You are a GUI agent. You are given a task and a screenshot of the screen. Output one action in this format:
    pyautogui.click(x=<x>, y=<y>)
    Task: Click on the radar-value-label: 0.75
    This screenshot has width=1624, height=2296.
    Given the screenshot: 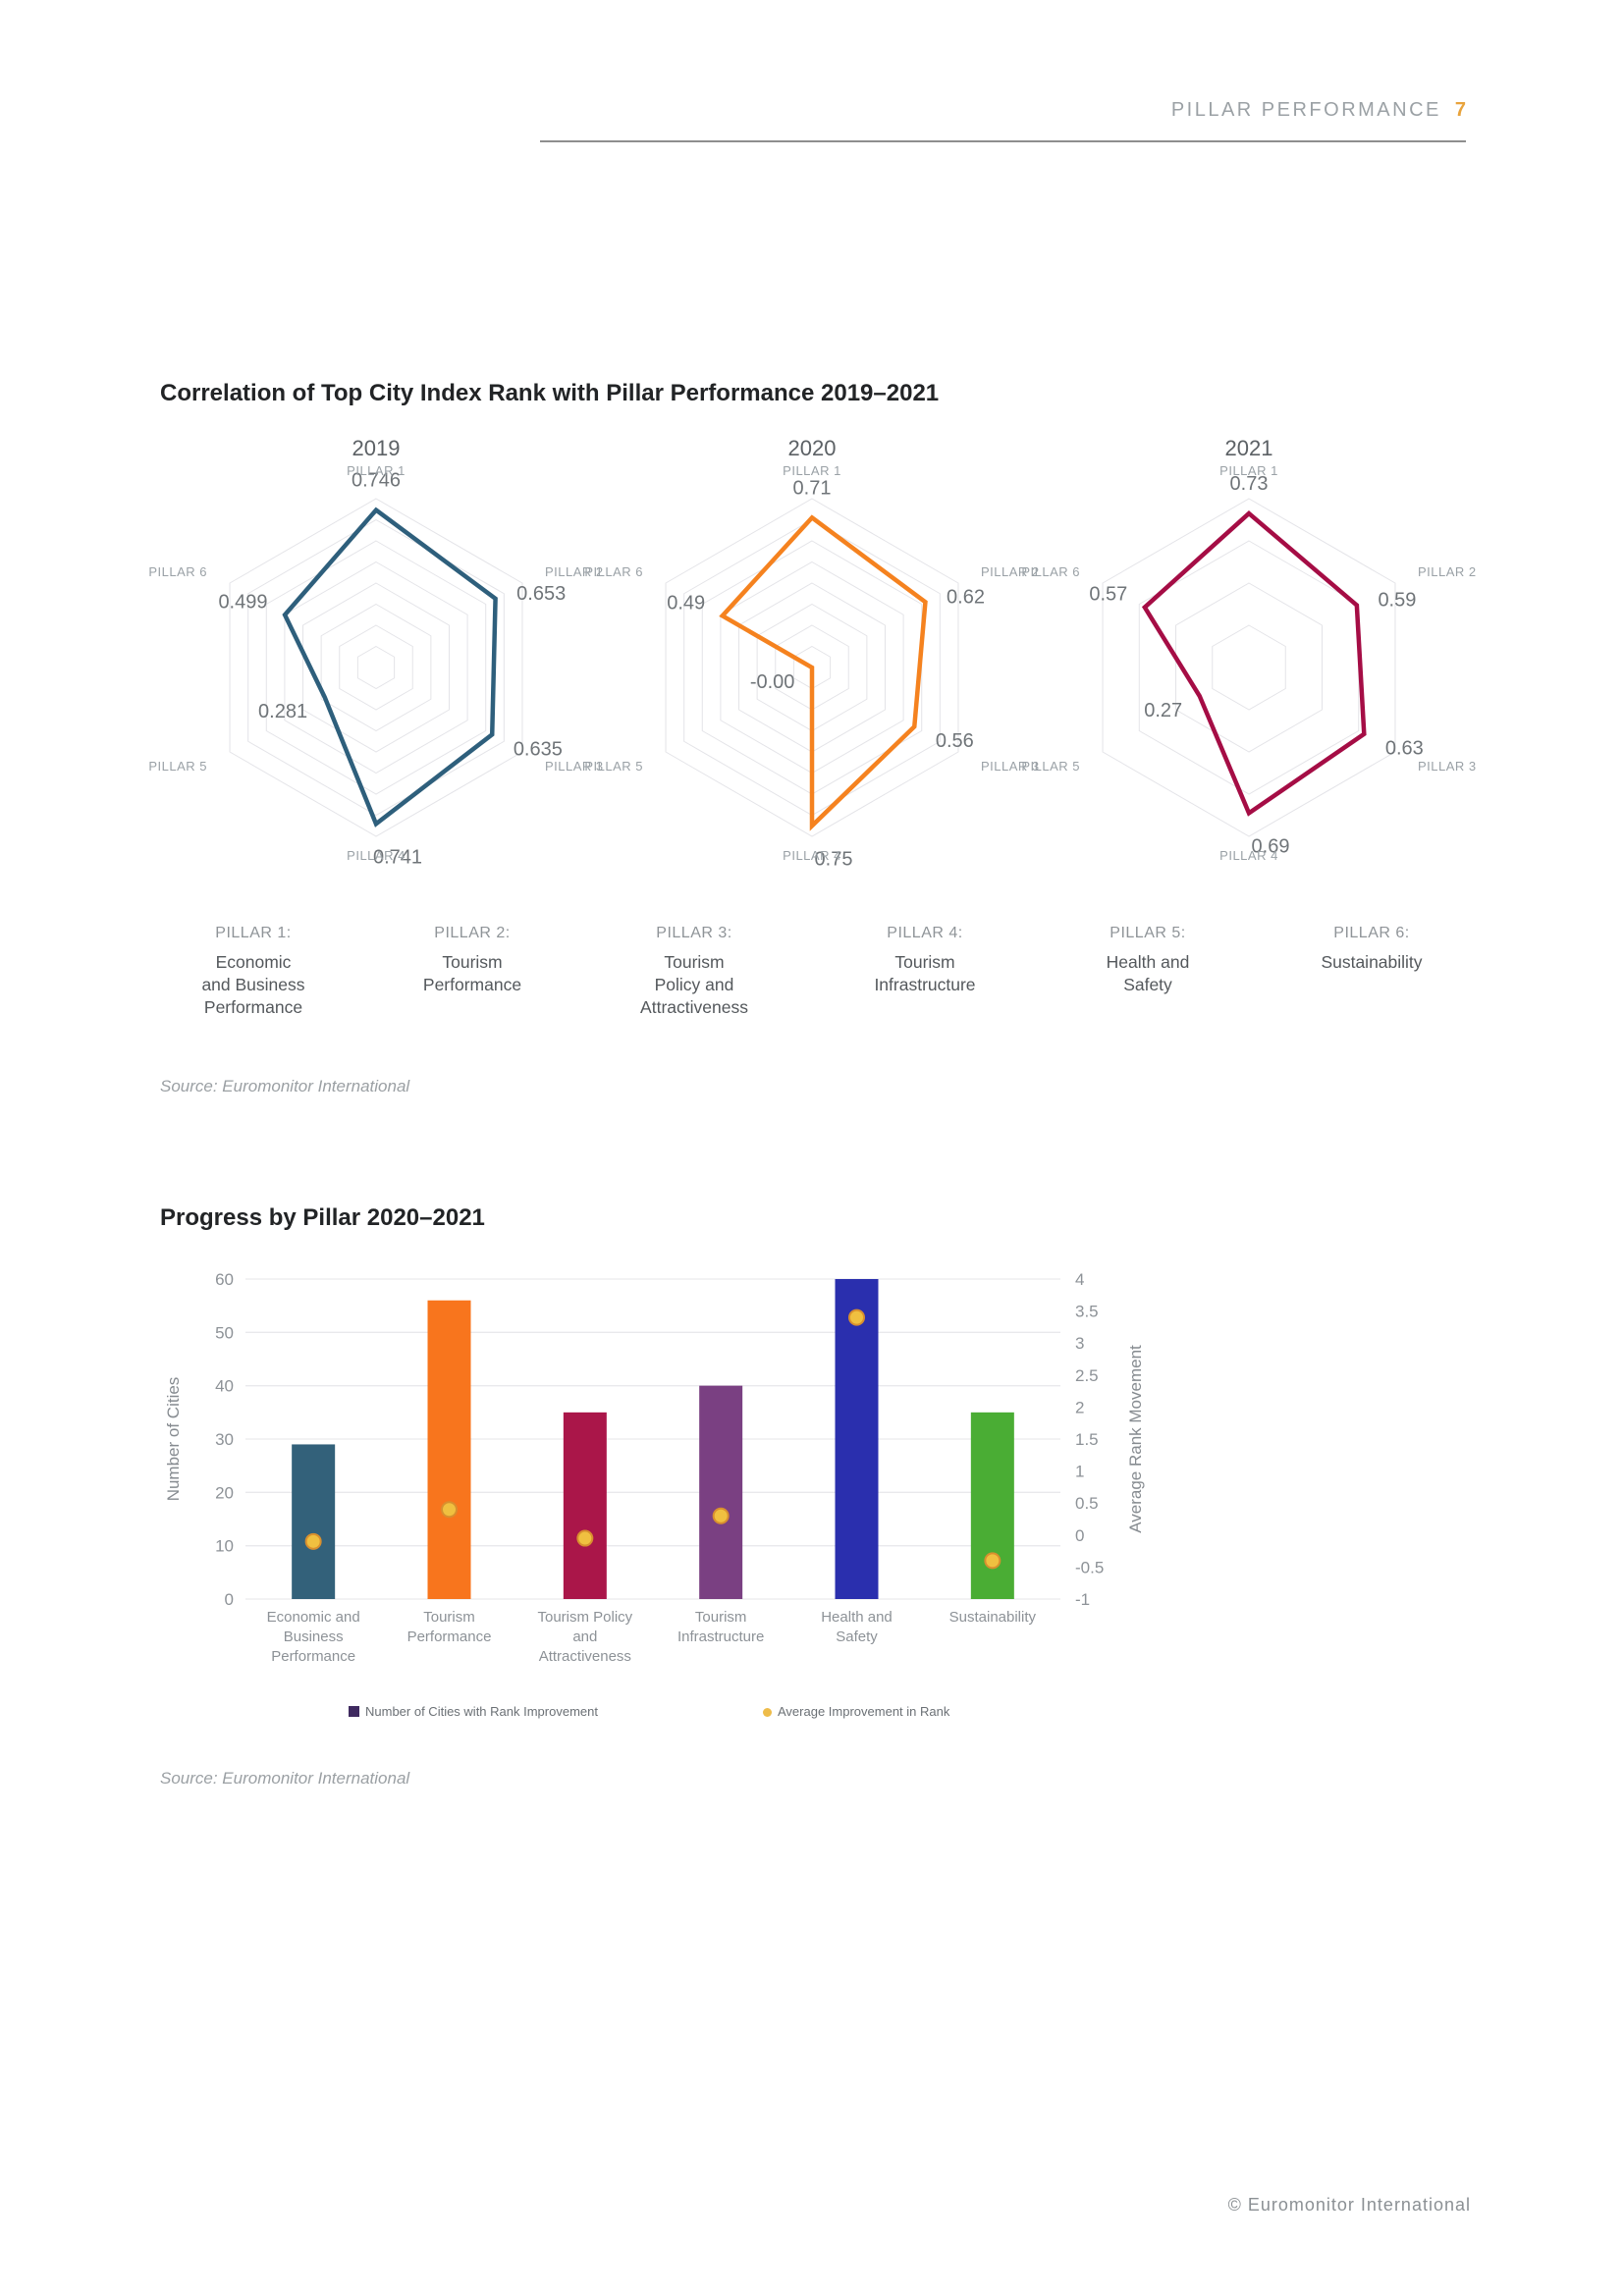 What is the action you would take?
    pyautogui.click(x=834, y=859)
    